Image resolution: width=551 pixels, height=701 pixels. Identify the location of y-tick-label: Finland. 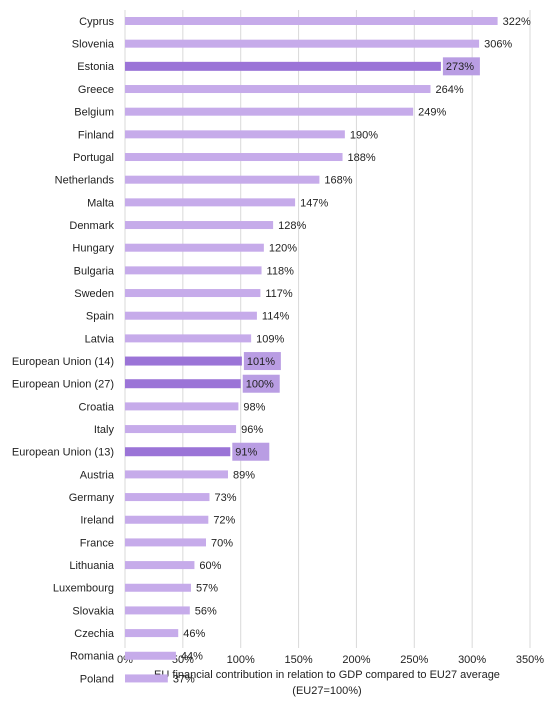
(96, 135).